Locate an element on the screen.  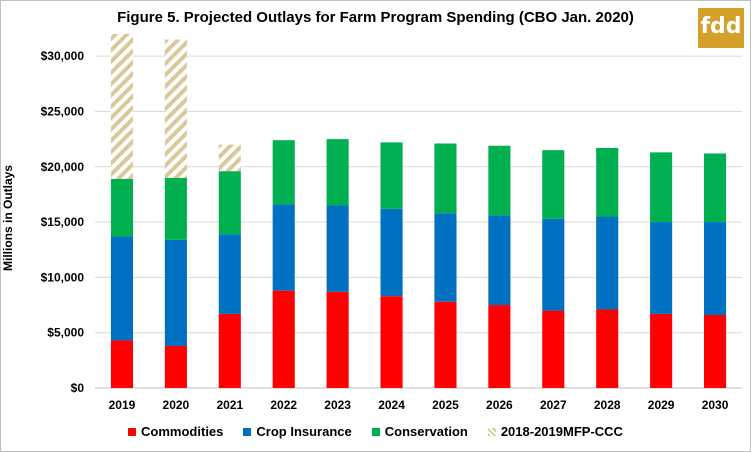
bar-conservation-2030 is located at coordinates (715, 188).